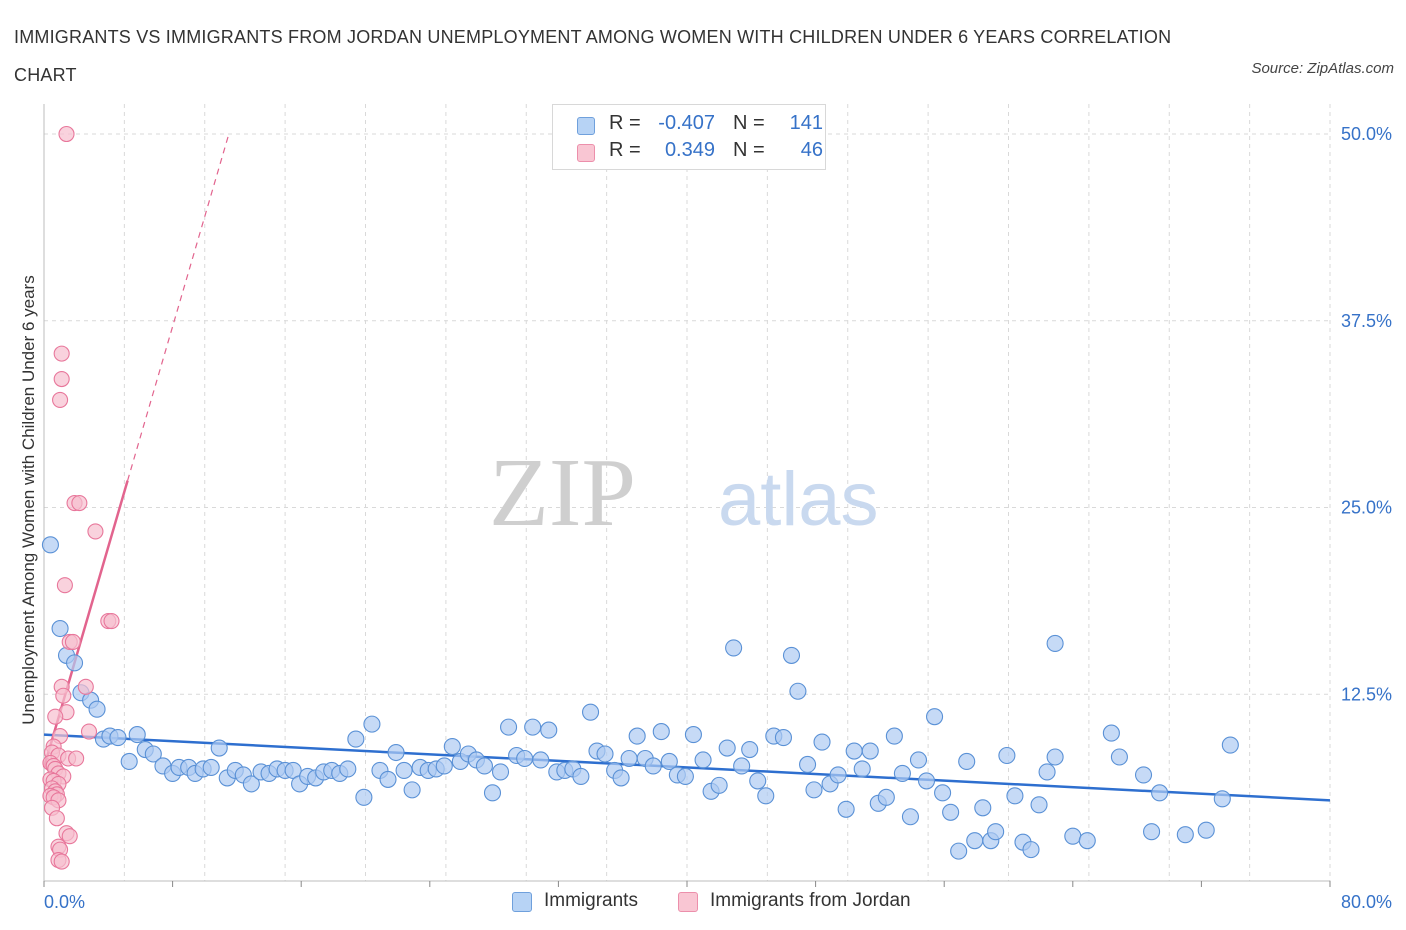  Describe the element at coordinates (1322, 68) in the screenshot. I see `source-credit: Source: ZipAtlas.com` at that location.